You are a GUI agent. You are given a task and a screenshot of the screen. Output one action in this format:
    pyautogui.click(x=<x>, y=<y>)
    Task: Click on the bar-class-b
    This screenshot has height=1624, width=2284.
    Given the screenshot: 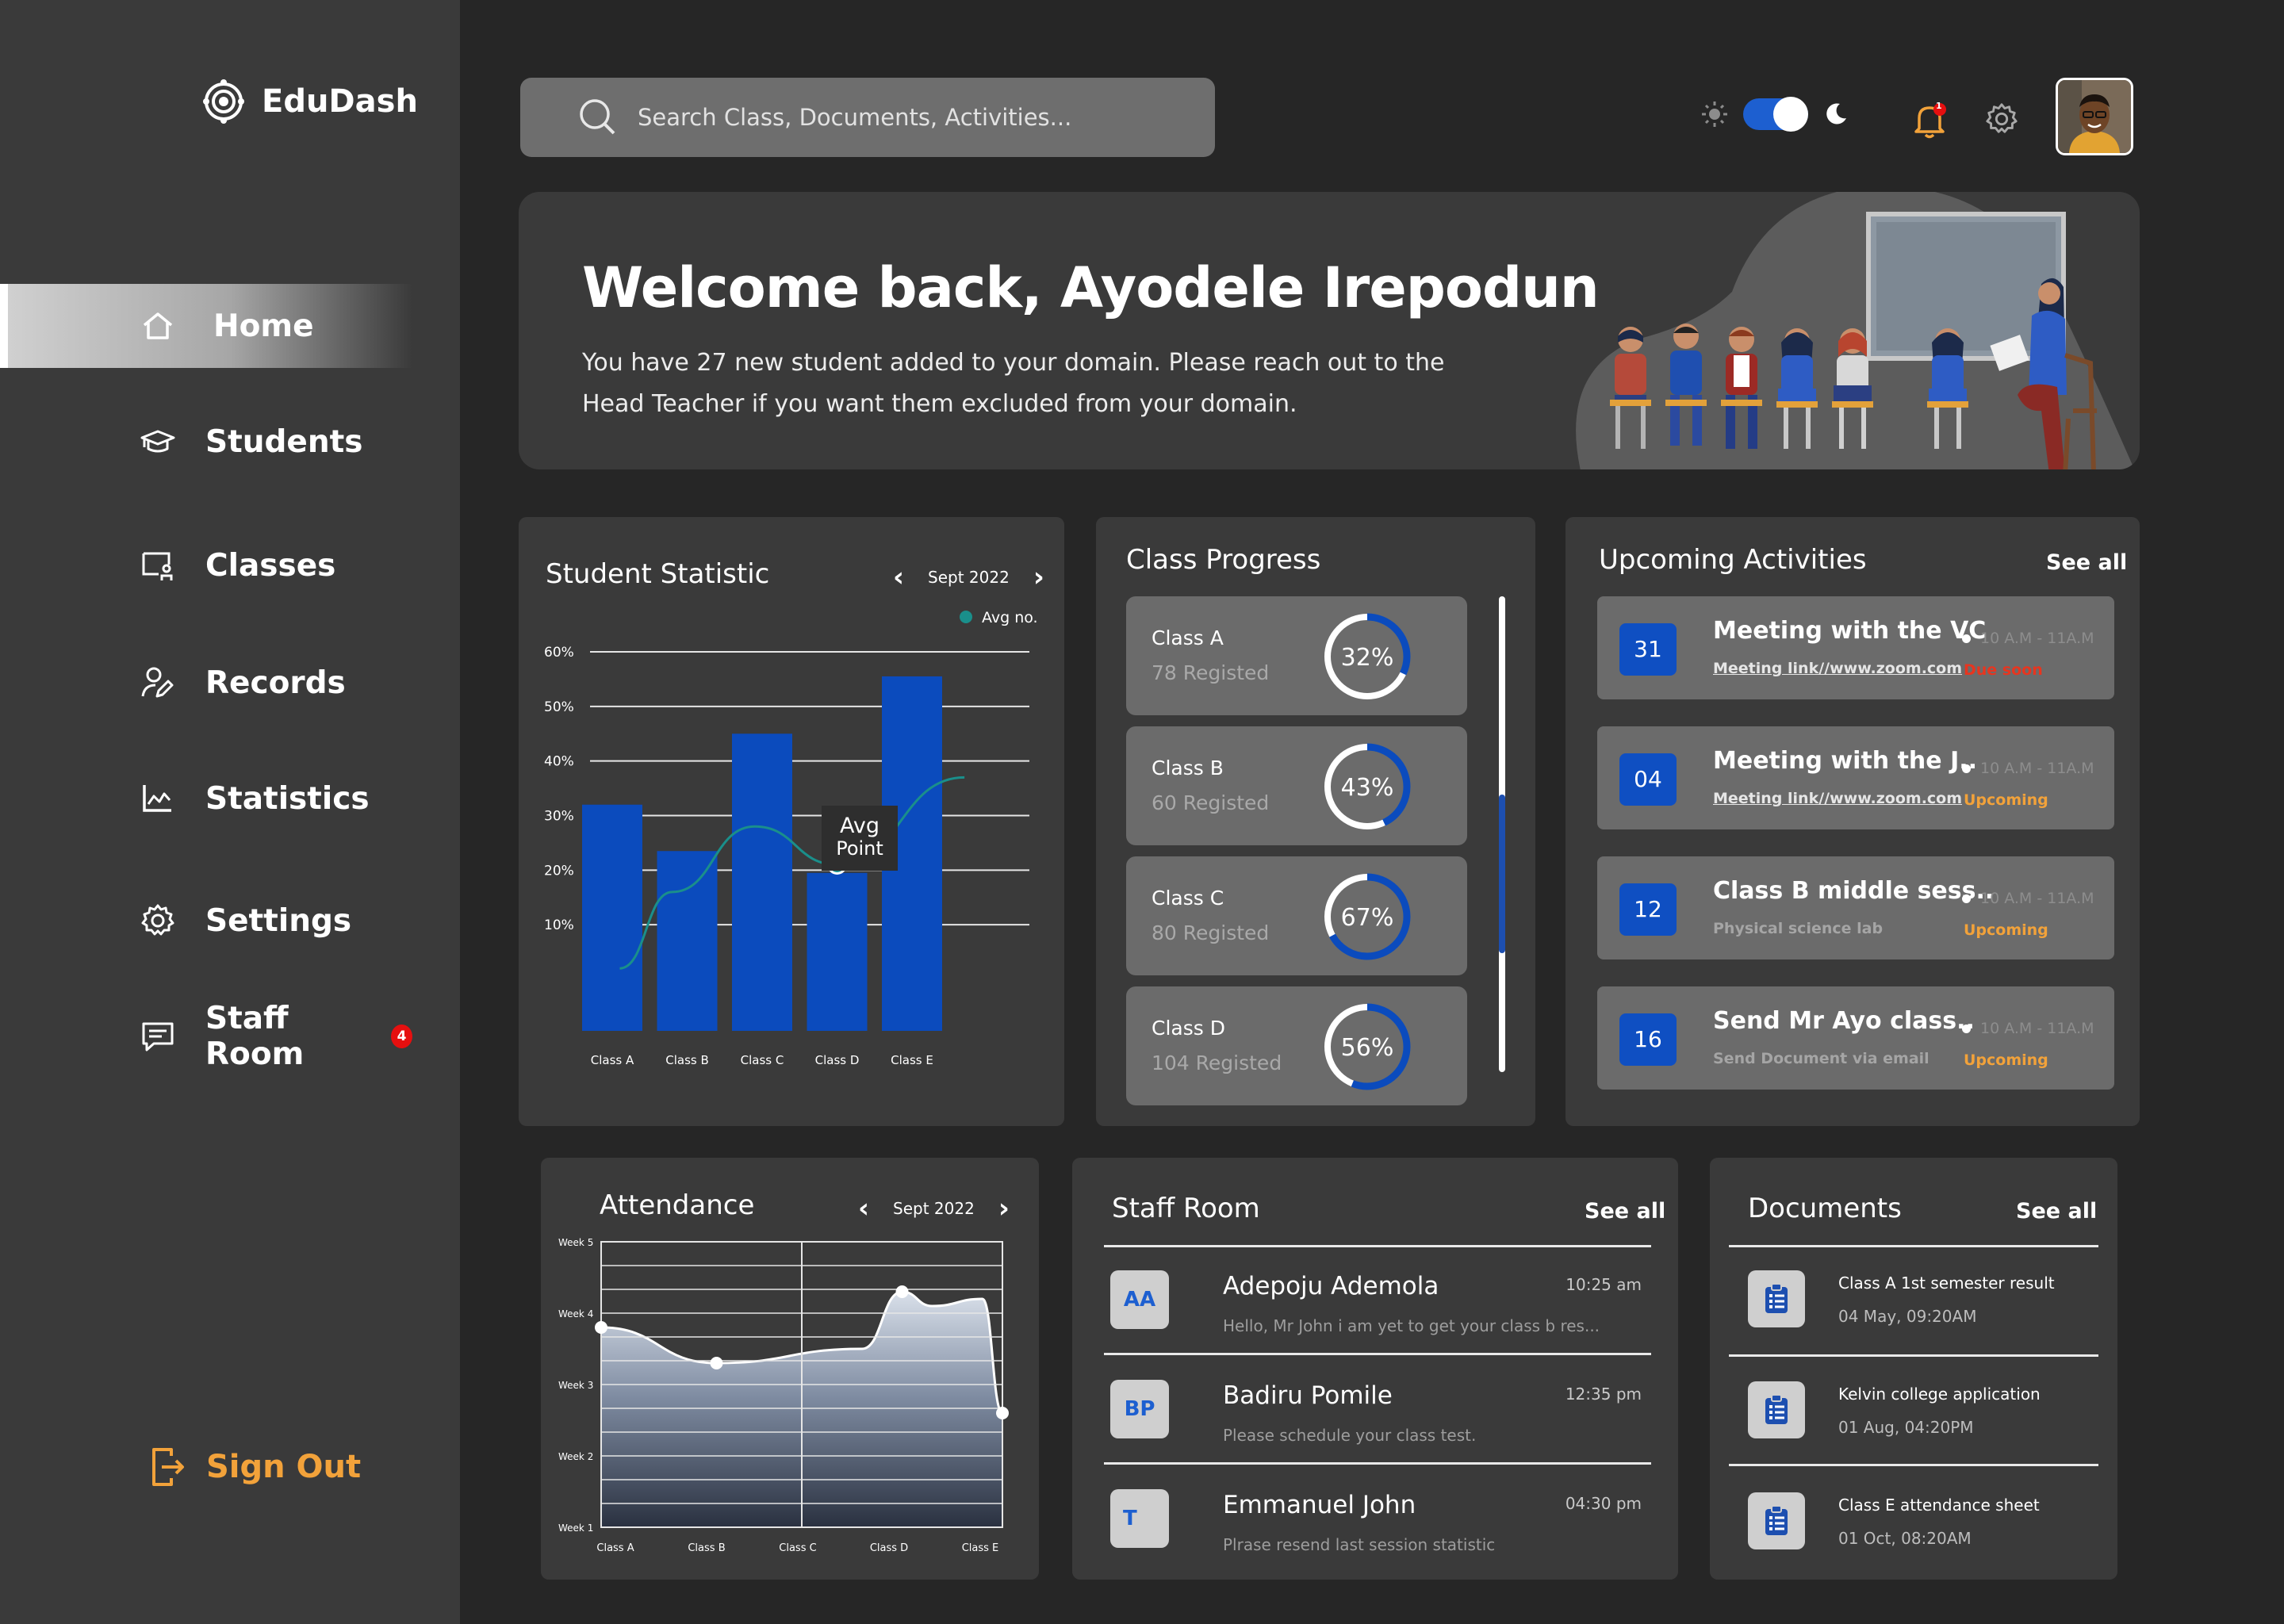 What is the action you would take?
    pyautogui.click(x=687, y=941)
    